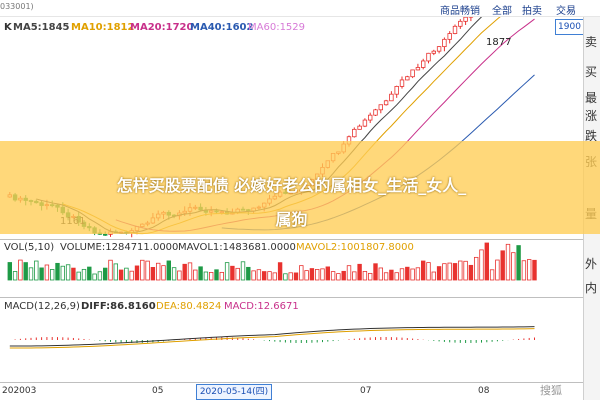 The image size is (600, 400). I want to click on dea-line, so click(272, 338).